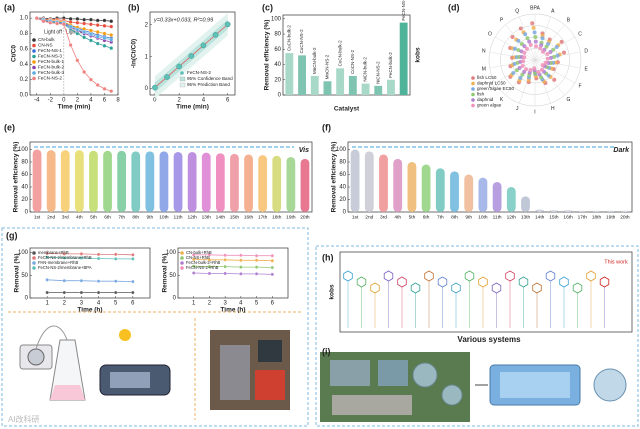 This screenshot has height=429, width=640. I want to click on annotation: Light on, so click(75, 32).